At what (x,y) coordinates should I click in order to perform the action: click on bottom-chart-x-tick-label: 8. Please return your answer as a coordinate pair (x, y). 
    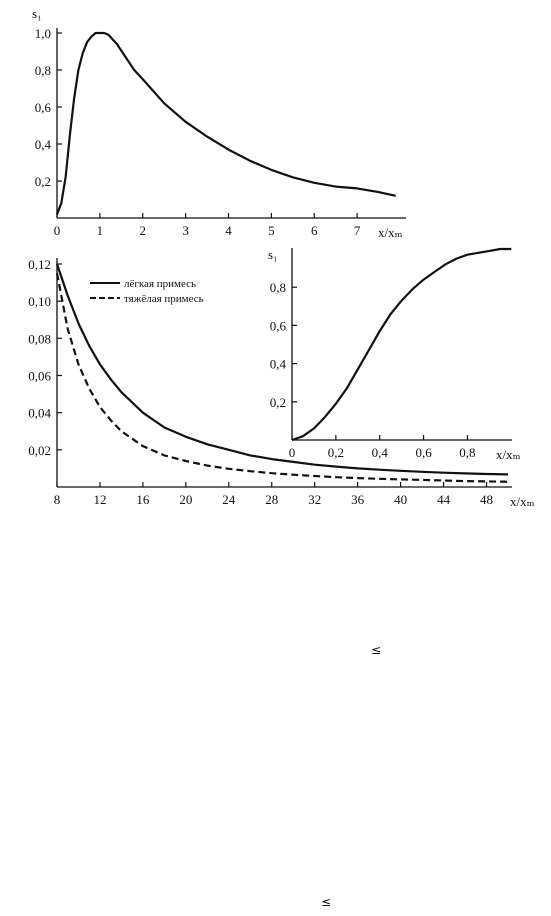
    Looking at the image, I should click on (57, 499).